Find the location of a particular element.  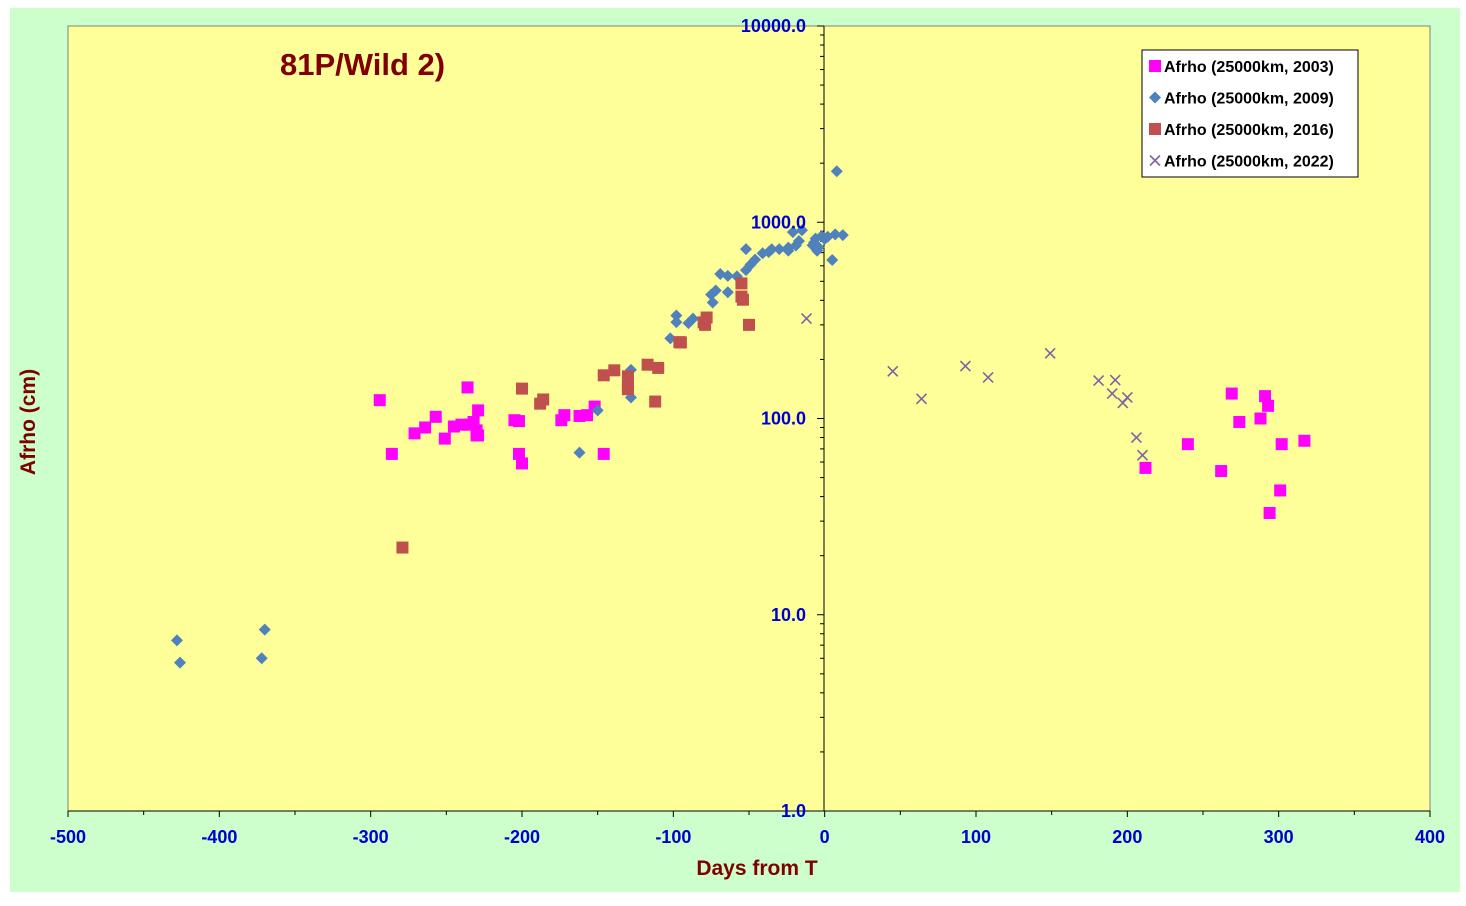

x-tick-label: 0 is located at coordinates (825, 837).